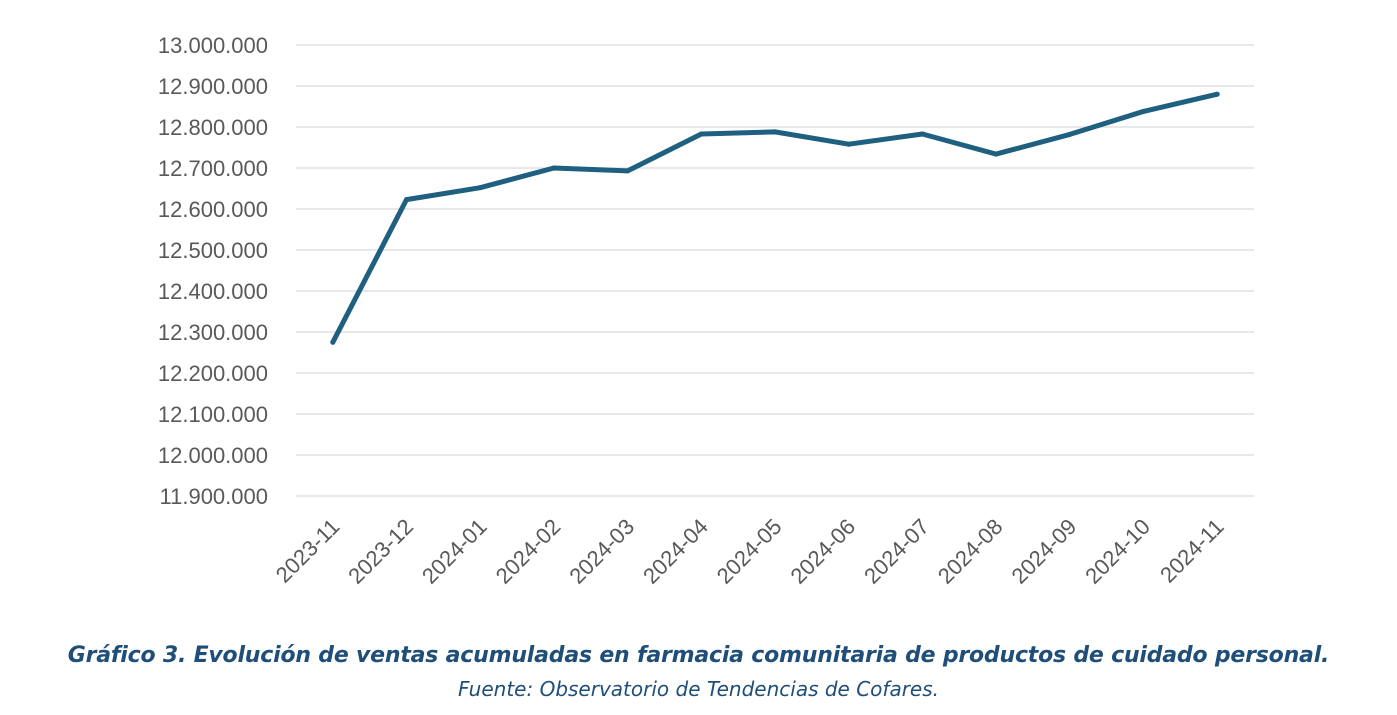  What do you see at coordinates (214, 496) in the screenshot?
I see `y-tick-label: 11.900.000` at bounding box center [214, 496].